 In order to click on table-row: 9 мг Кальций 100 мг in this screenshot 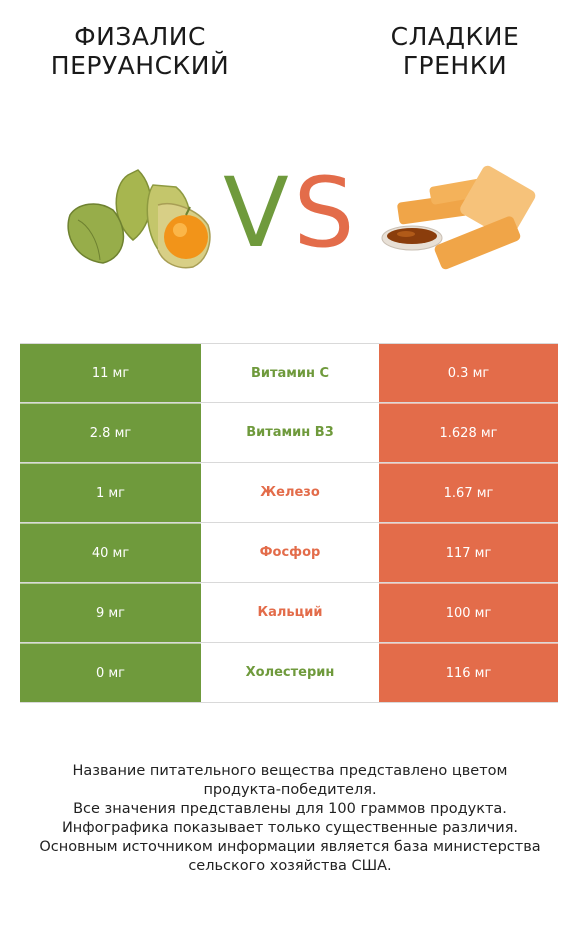, I will do `click(289, 613)`.